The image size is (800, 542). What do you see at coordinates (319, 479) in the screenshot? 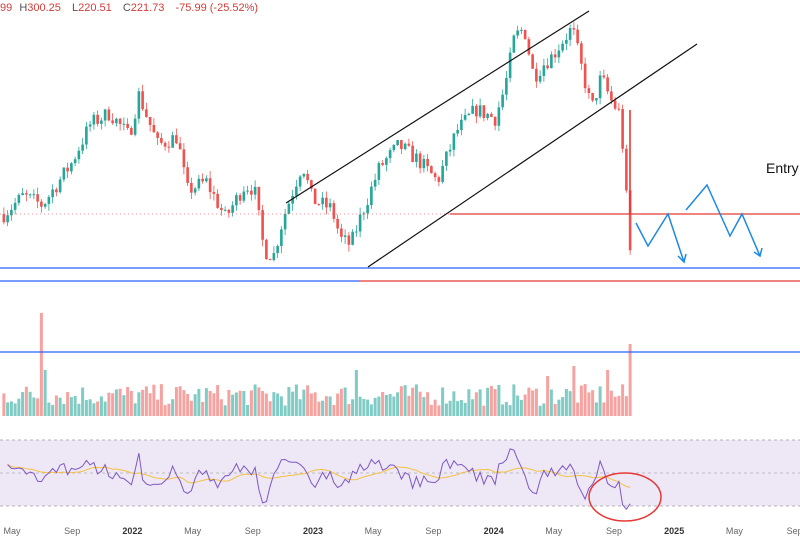
I see `rsi-line` at bounding box center [319, 479].